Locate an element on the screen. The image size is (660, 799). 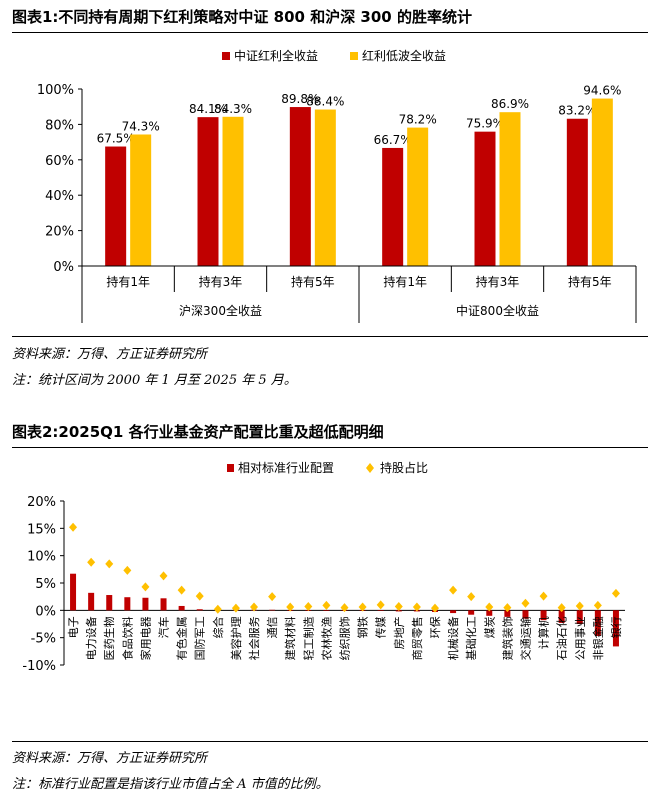
data-label-s2-6: 94.6% is located at coordinates (602, 91).